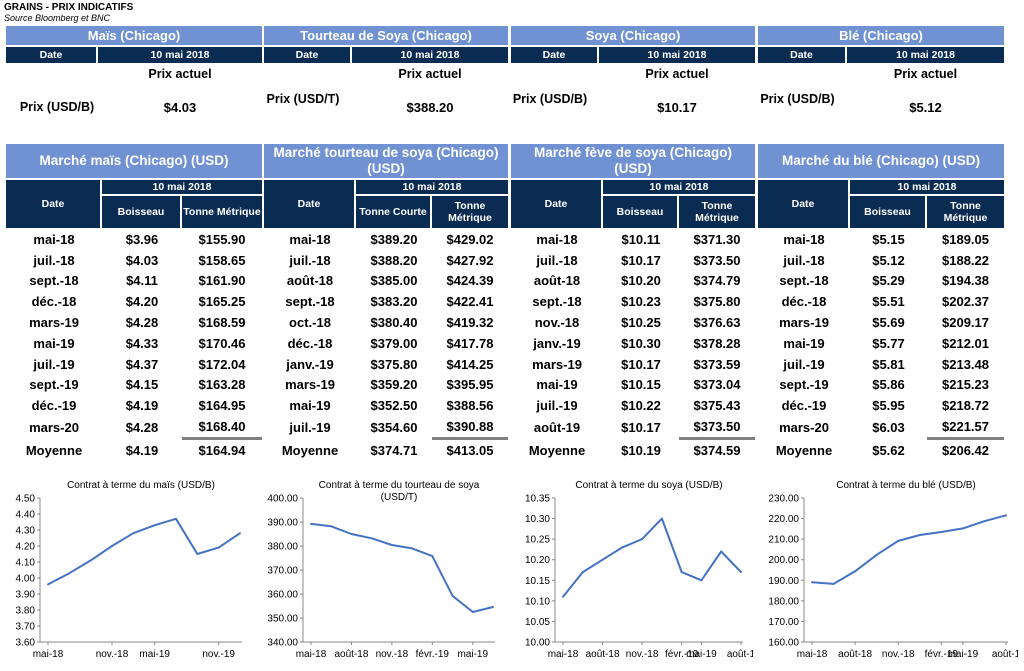 This screenshot has width=1024, height=671. Describe the element at coordinates (69, 7) in the screenshot. I see `report-title: GRAINS - PRIX INDICATIFS` at that location.